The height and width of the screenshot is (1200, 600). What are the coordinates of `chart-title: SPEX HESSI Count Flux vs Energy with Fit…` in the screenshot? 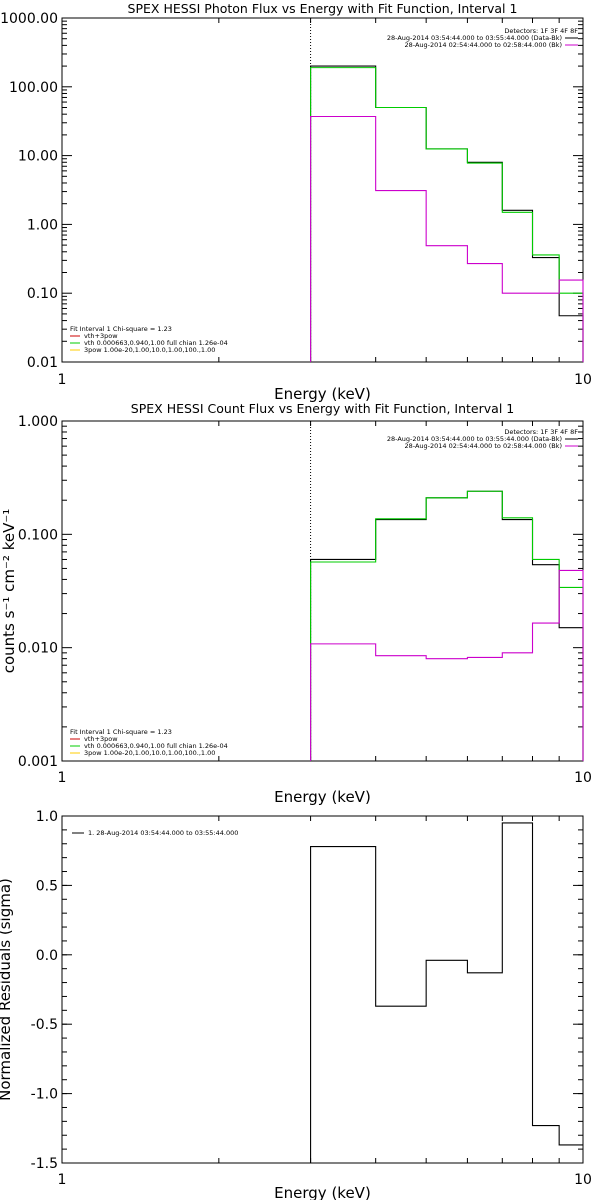 It's located at (322, 408).